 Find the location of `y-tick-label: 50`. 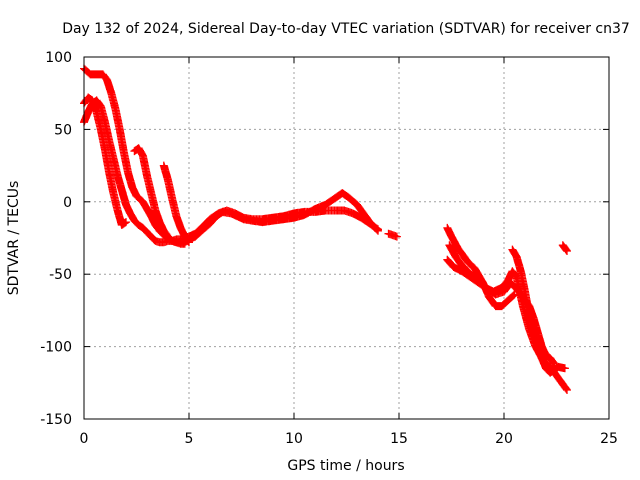

y-tick-label: 50 is located at coordinates (63, 130).